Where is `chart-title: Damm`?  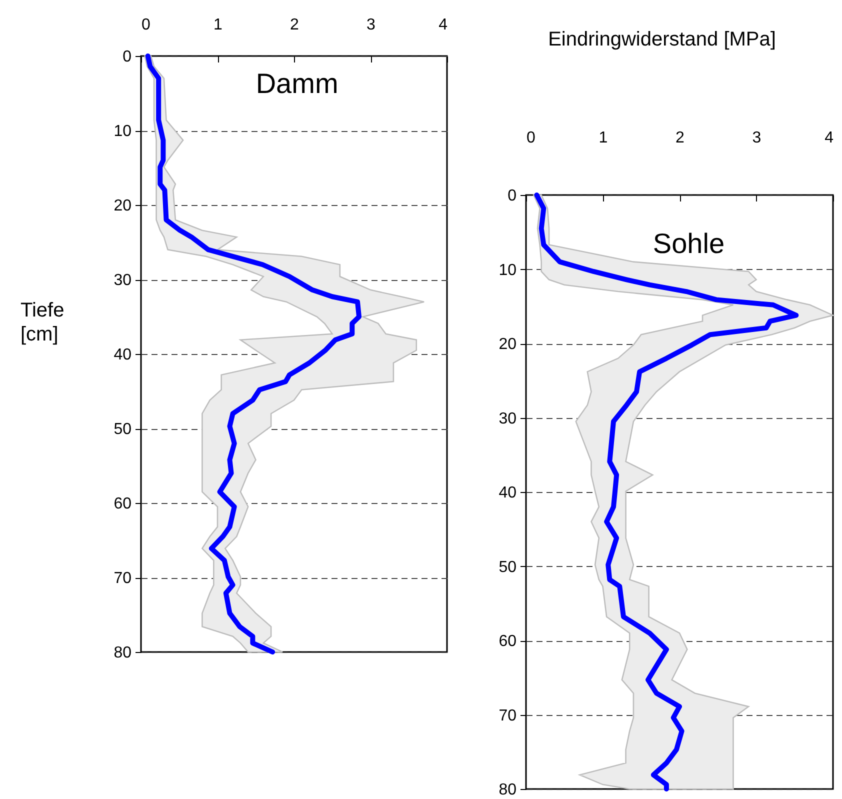
chart-title: Damm is located at coordinates (297, 83).